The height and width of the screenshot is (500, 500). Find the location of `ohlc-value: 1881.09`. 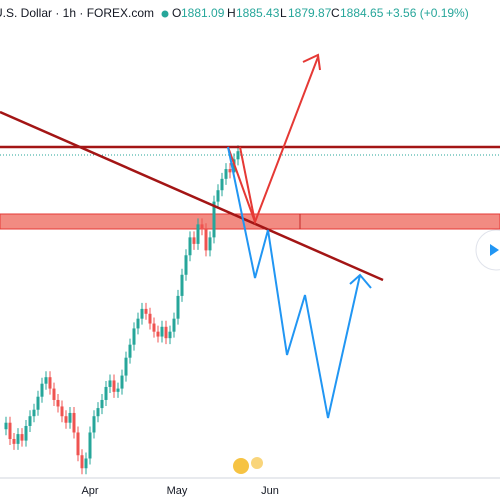

ohlc-value: 1881.09 is located at coordinates (203, 13).